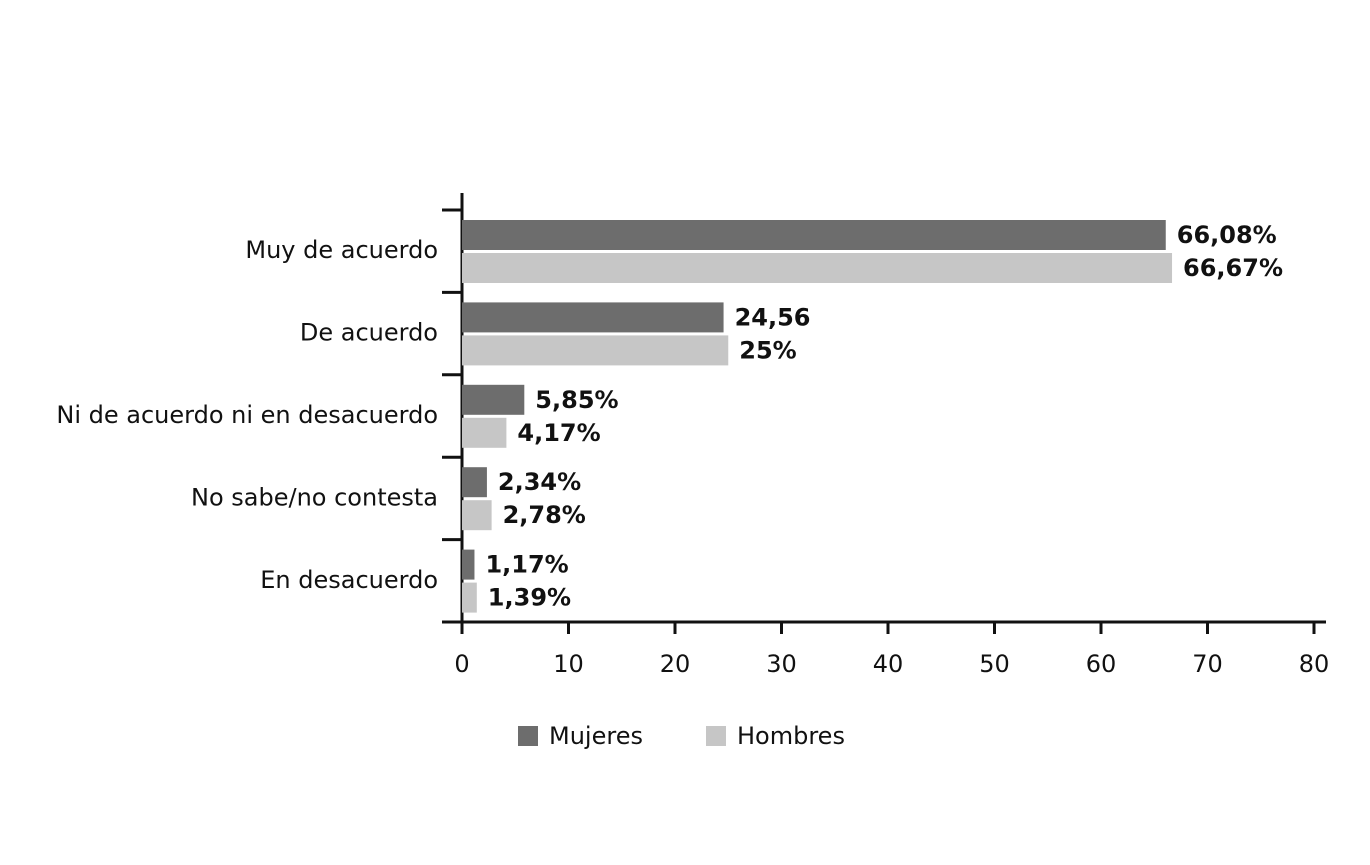 Image resolution: width=1370 pixels, height=865 pixels. What do you see at coordinates (461, 664) in the screenshot?
I see `x-tick-label: 0` at bounding box center [461, 664].